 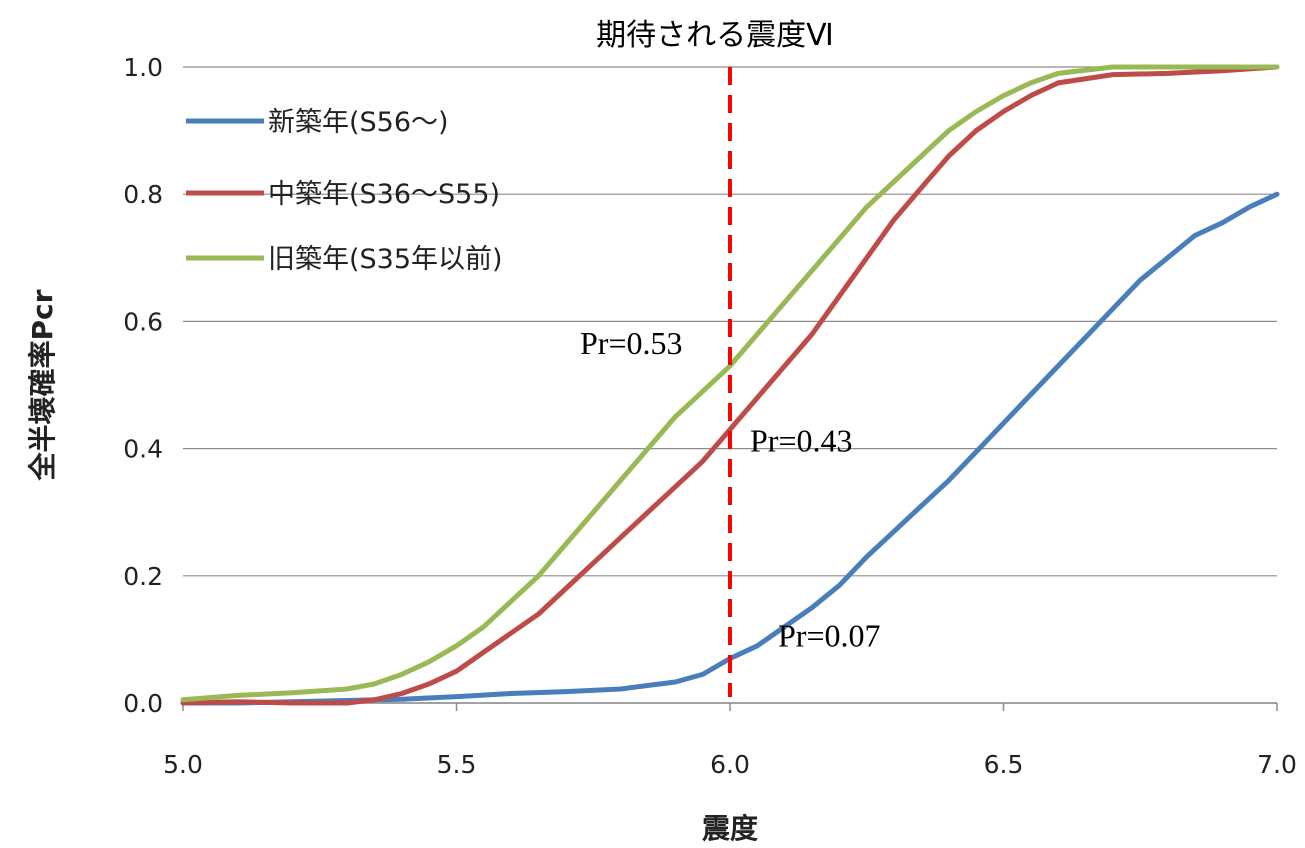 What do you see at coordinates (457, 764) in the screenshot?
I see `x-tick-label: 5.5` at bounding box center [457, 764].